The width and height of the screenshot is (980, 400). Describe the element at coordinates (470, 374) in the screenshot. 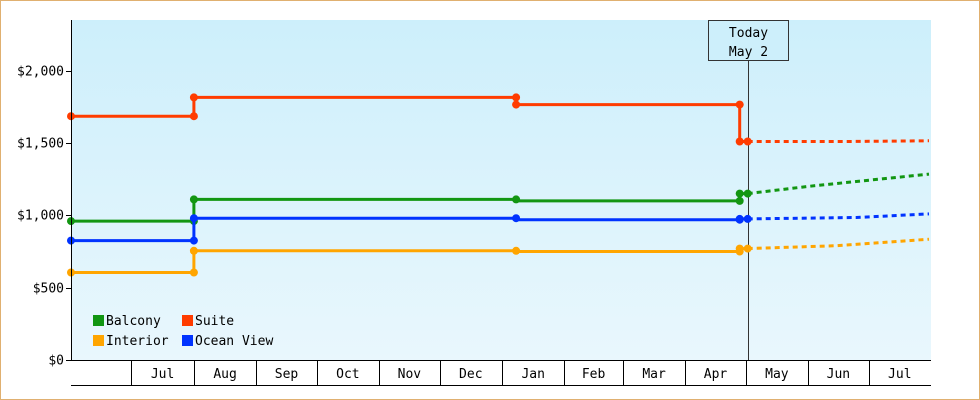

I see `x-tick-label-5: Dec` at that location.